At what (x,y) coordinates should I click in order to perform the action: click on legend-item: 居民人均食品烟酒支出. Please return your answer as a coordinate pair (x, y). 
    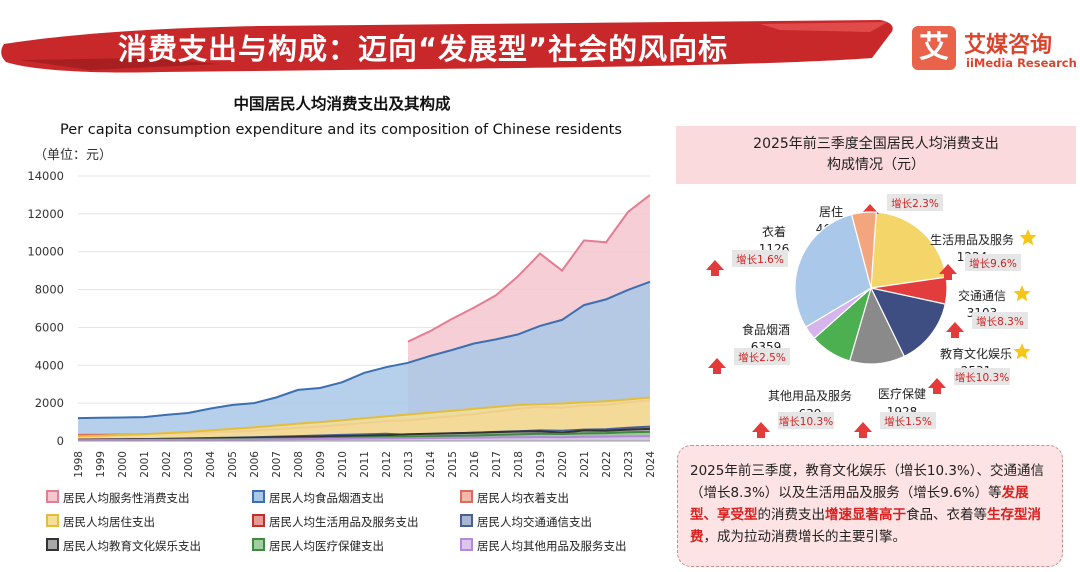
    Looking at the image, I should click on (318, 498).